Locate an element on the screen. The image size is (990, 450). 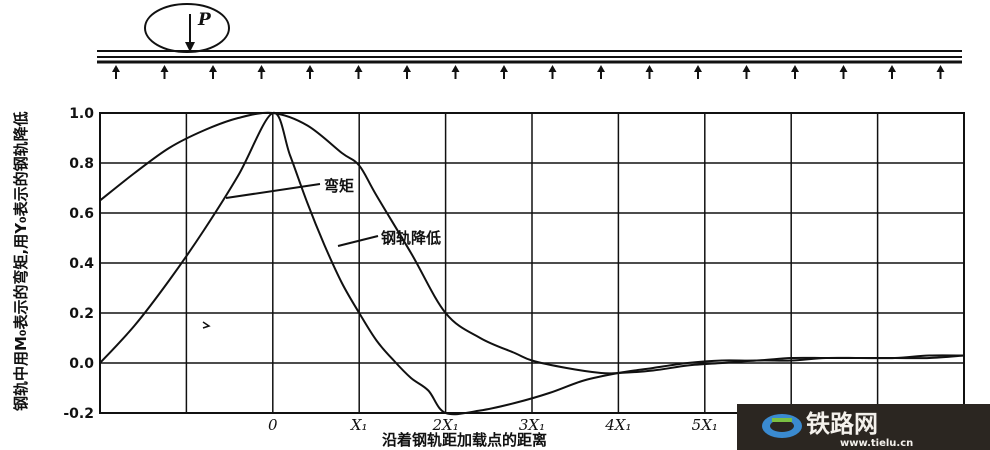
y-tick-label: 0.0 is located at coordinates (81, 364).